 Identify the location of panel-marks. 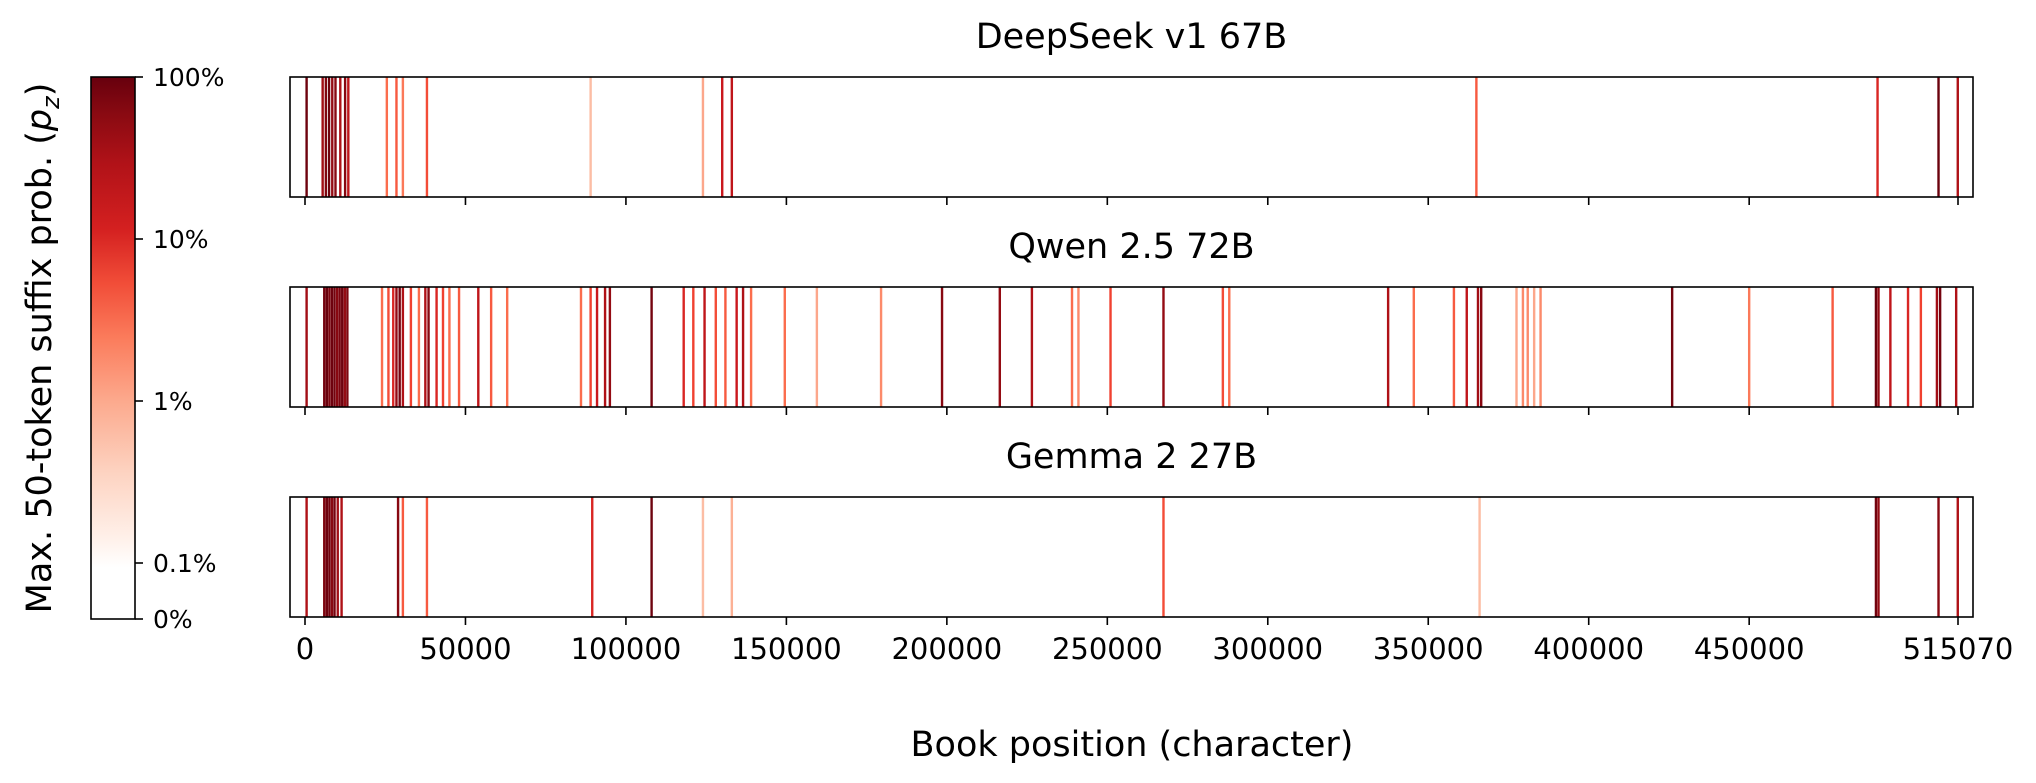
(1132, 557).